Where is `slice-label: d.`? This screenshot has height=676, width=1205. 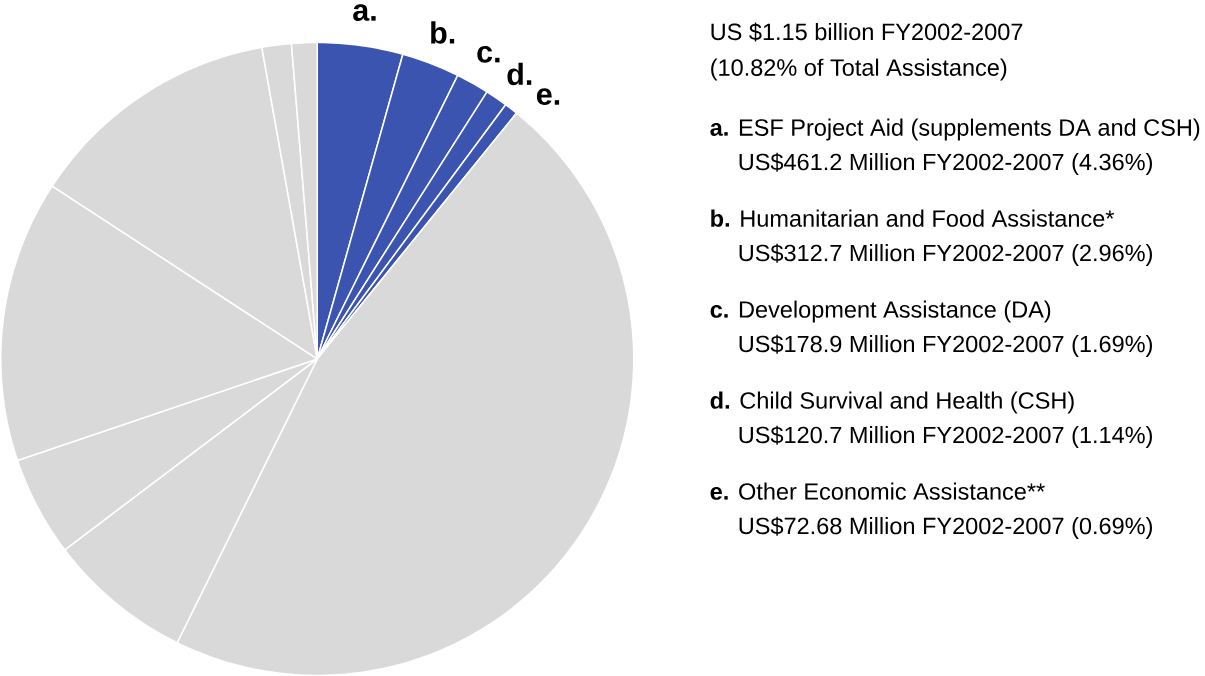
slice-label: d. is located at coordinates (519, 74).